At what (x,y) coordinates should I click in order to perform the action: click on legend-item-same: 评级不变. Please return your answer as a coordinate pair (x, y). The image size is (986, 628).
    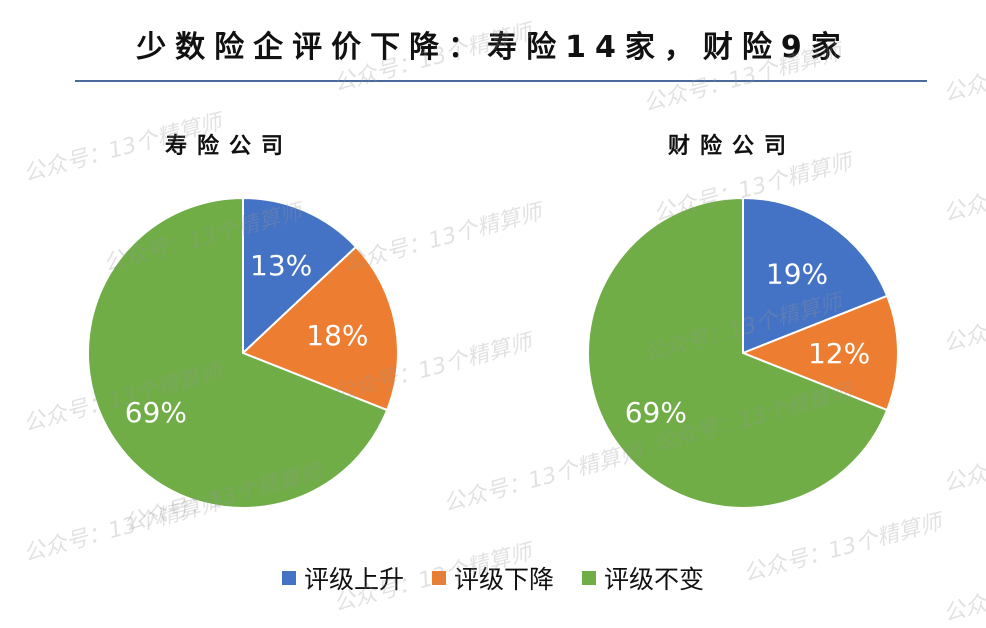
    Looking at the image, I should click on (643, 578).